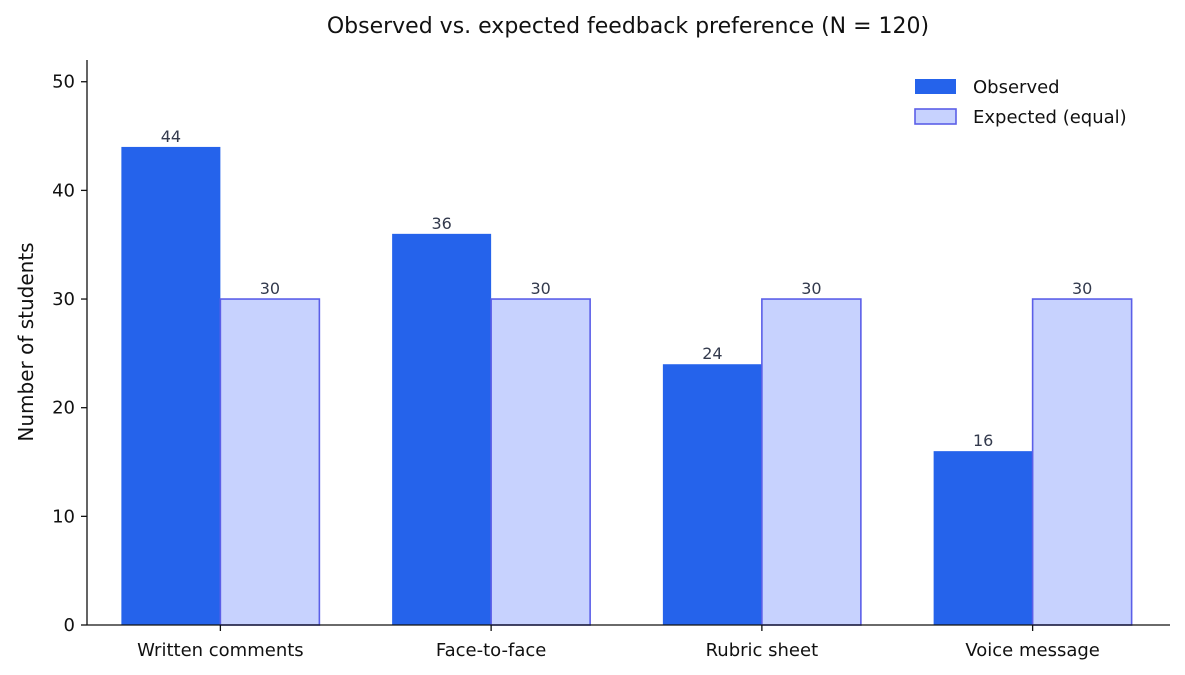  Describe the element at coordinates (935, 86) in the screenshot. I see `legend-swatch-observed` at that location.